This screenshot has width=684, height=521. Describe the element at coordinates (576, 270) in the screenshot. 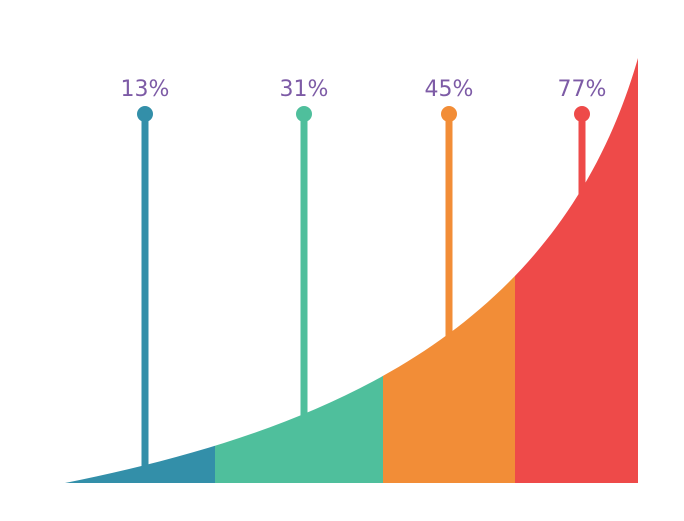

I see `area-segment` at that location.